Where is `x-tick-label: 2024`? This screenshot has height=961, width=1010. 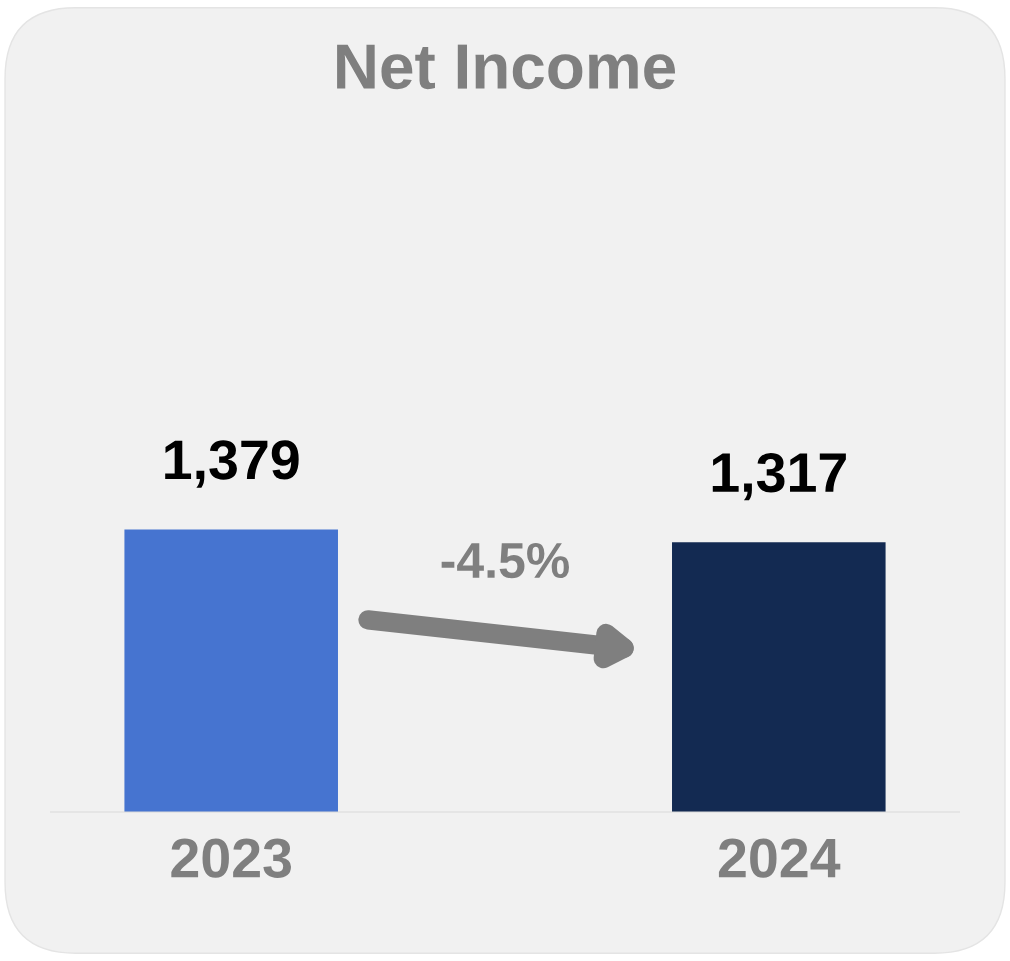 x-tick-label: 2024 is located at coordinates (779, 858).